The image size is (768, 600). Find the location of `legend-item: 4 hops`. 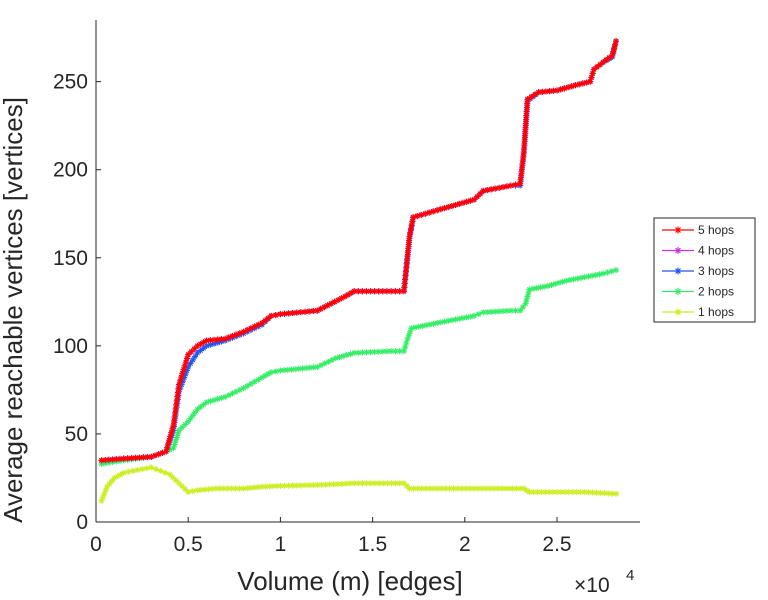

legend-item: 4 hops is located at coordinates (698, 251).